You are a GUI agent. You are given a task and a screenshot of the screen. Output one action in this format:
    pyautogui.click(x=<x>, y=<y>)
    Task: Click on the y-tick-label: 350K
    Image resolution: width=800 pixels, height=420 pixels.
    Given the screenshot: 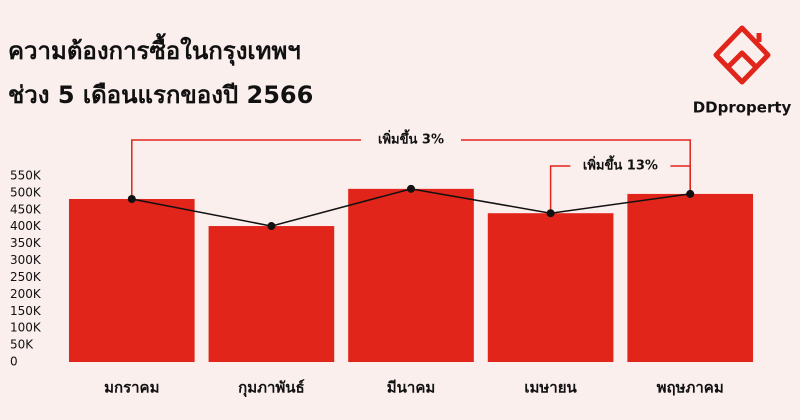 What is the action you would take?
    pyautogui.click(x=26, y=243)
    